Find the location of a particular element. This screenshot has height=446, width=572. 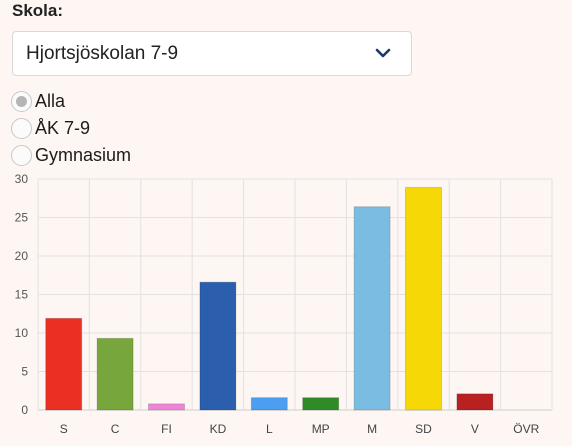

x-tick-label: V is located at coordinates (475, 429).